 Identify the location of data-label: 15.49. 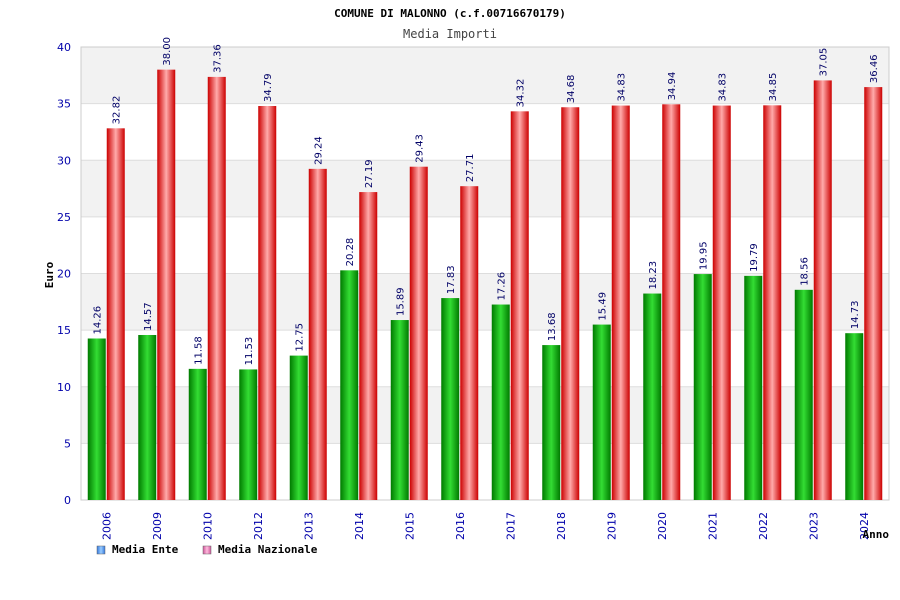
(603, 306).